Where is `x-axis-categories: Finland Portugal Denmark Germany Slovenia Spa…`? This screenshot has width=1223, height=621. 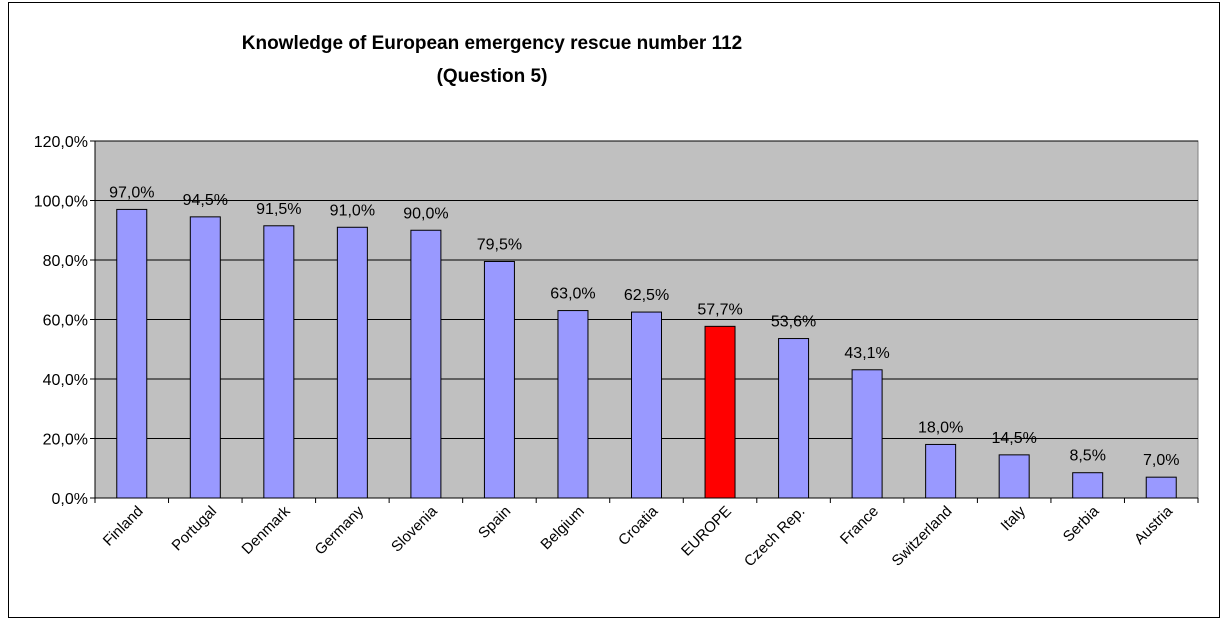
x-axis-categories: Finland Portugal Denmark Germany Slovenia Spa… is located at coordinates (646, 533).